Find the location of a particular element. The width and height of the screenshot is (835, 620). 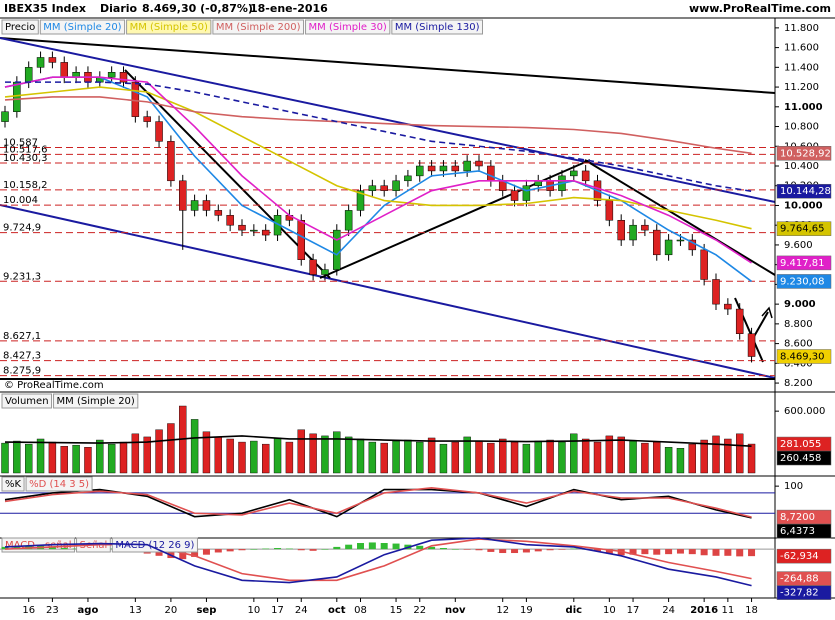

value-label: 8,7200 is located at coordinates (797, 517).